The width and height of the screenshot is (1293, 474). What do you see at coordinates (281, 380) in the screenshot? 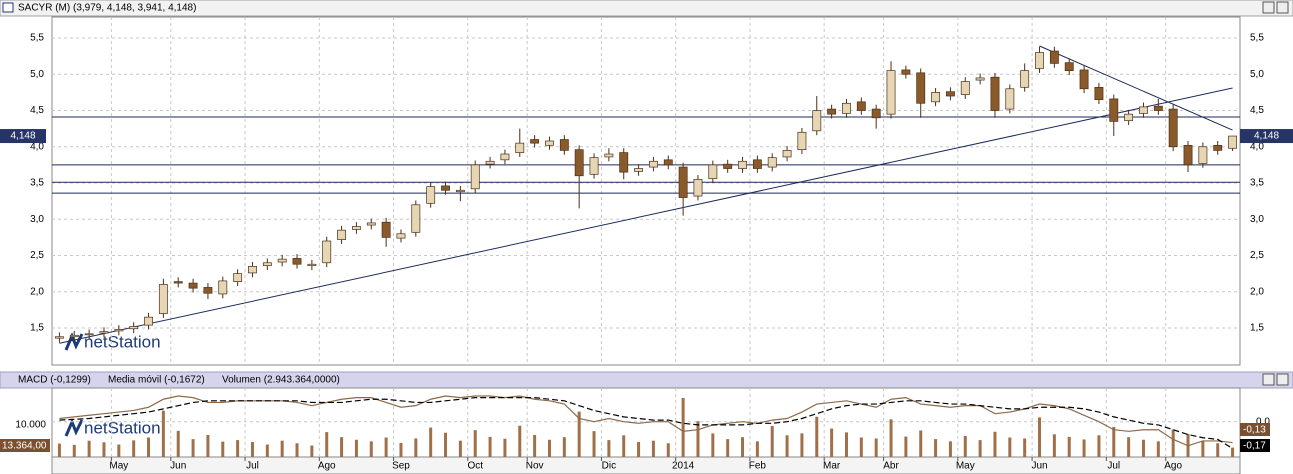
I see `legend-volume: Volumen (2.943.364,0000)` at bounding box center [281, 380].